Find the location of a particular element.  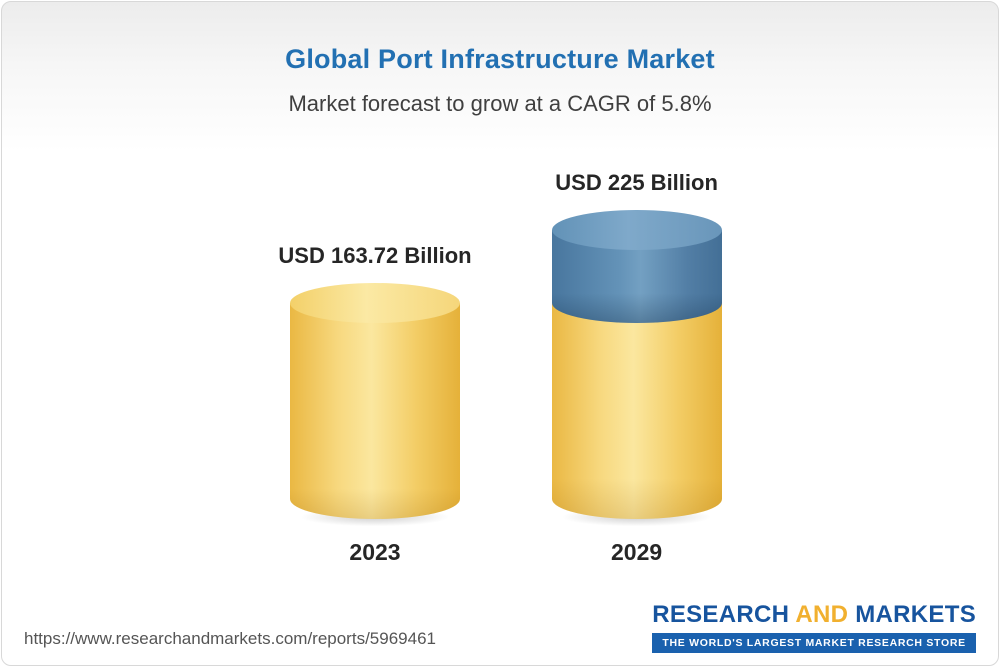

brand-word-and: AND is located at coordinates (822, 614).